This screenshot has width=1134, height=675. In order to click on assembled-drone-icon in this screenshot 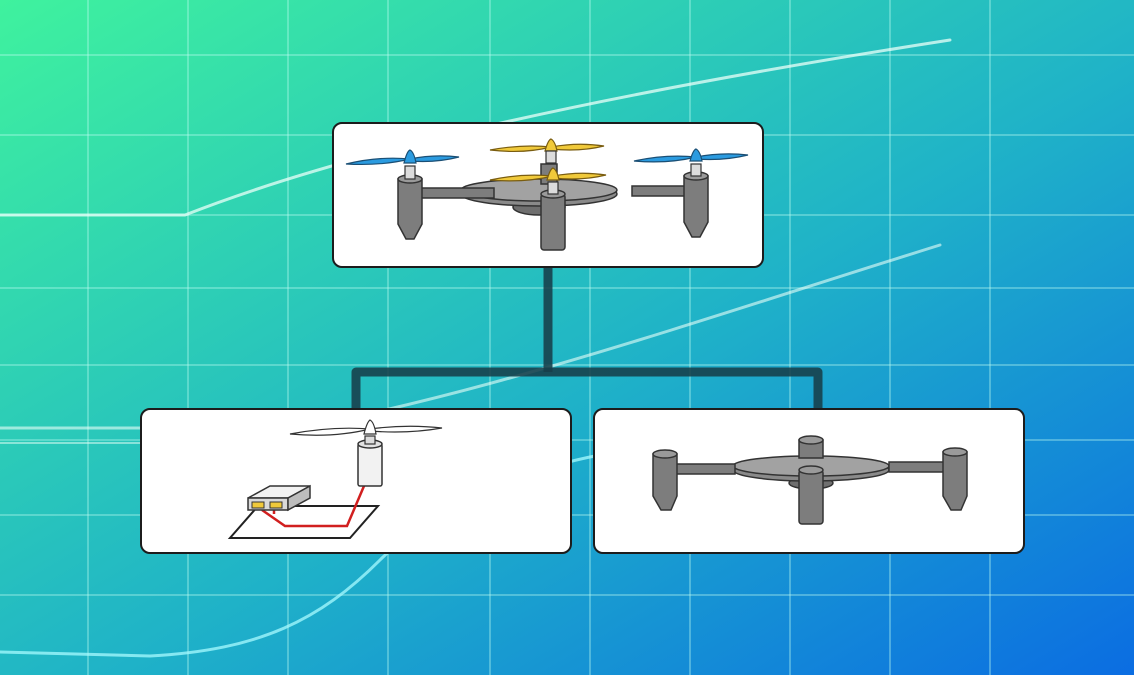, I will do `click(547, 194)`.